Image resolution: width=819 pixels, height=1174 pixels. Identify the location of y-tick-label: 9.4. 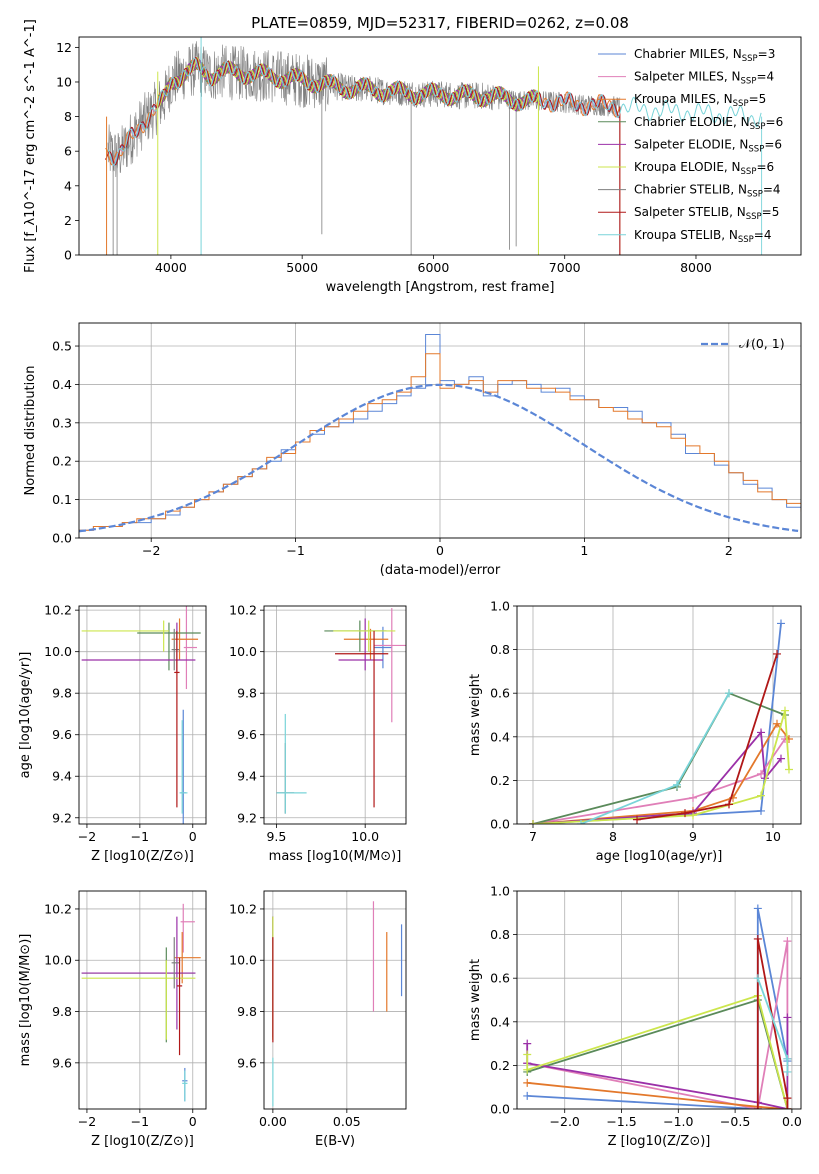
(62, 776).